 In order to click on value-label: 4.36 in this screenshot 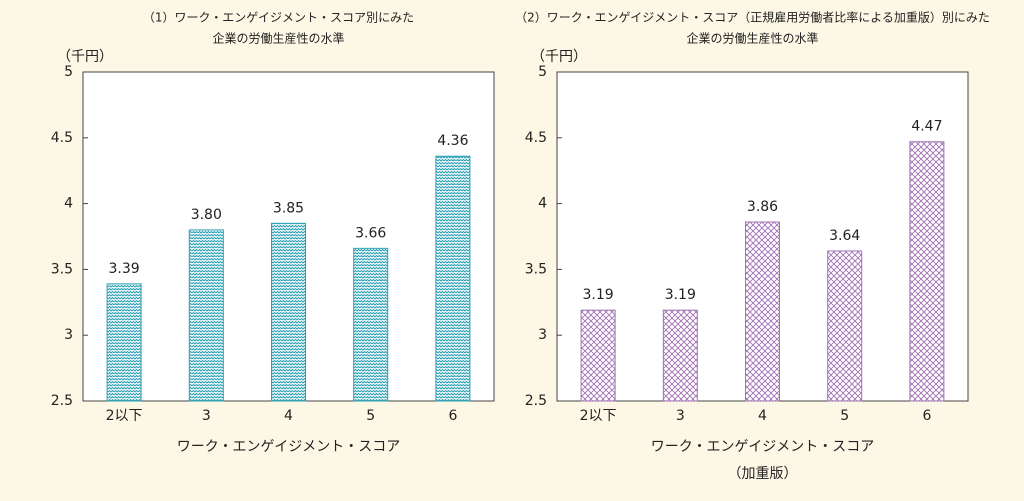, I will do `click(452, 141)`.